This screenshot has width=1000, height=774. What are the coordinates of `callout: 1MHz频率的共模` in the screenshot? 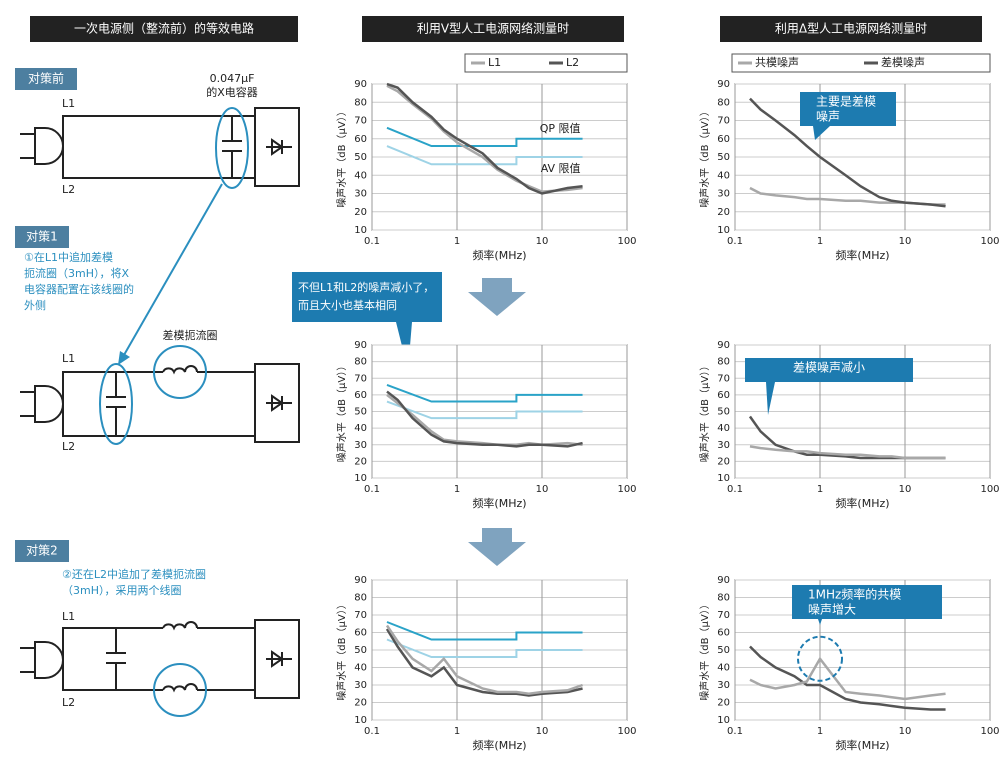 It's located at (854, 594).